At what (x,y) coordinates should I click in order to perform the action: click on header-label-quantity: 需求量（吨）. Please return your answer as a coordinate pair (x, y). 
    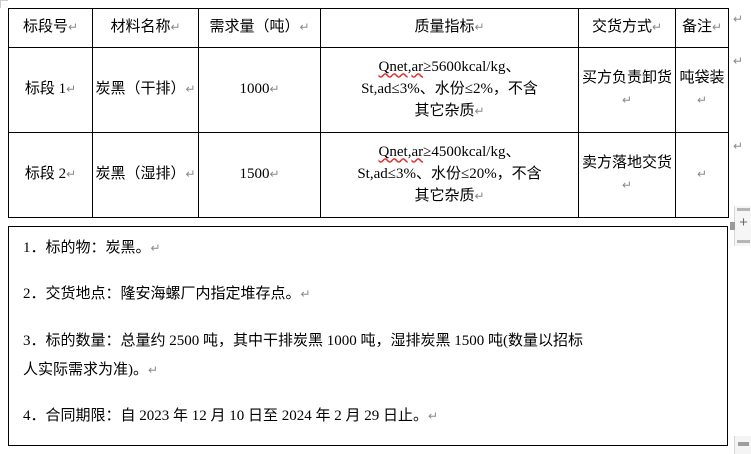
    Looking at the image, I should click on (254, 27).